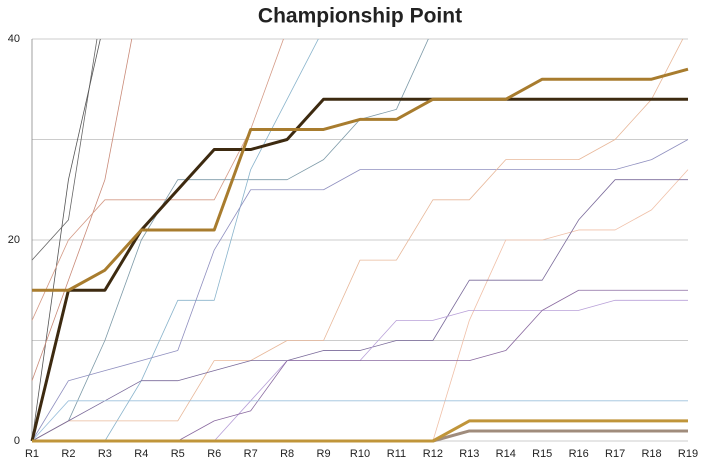  What do you see at coordinates (542, 454) in the screenshot?
I see `x-tick-label: R15` at bounding box center [542, 454].